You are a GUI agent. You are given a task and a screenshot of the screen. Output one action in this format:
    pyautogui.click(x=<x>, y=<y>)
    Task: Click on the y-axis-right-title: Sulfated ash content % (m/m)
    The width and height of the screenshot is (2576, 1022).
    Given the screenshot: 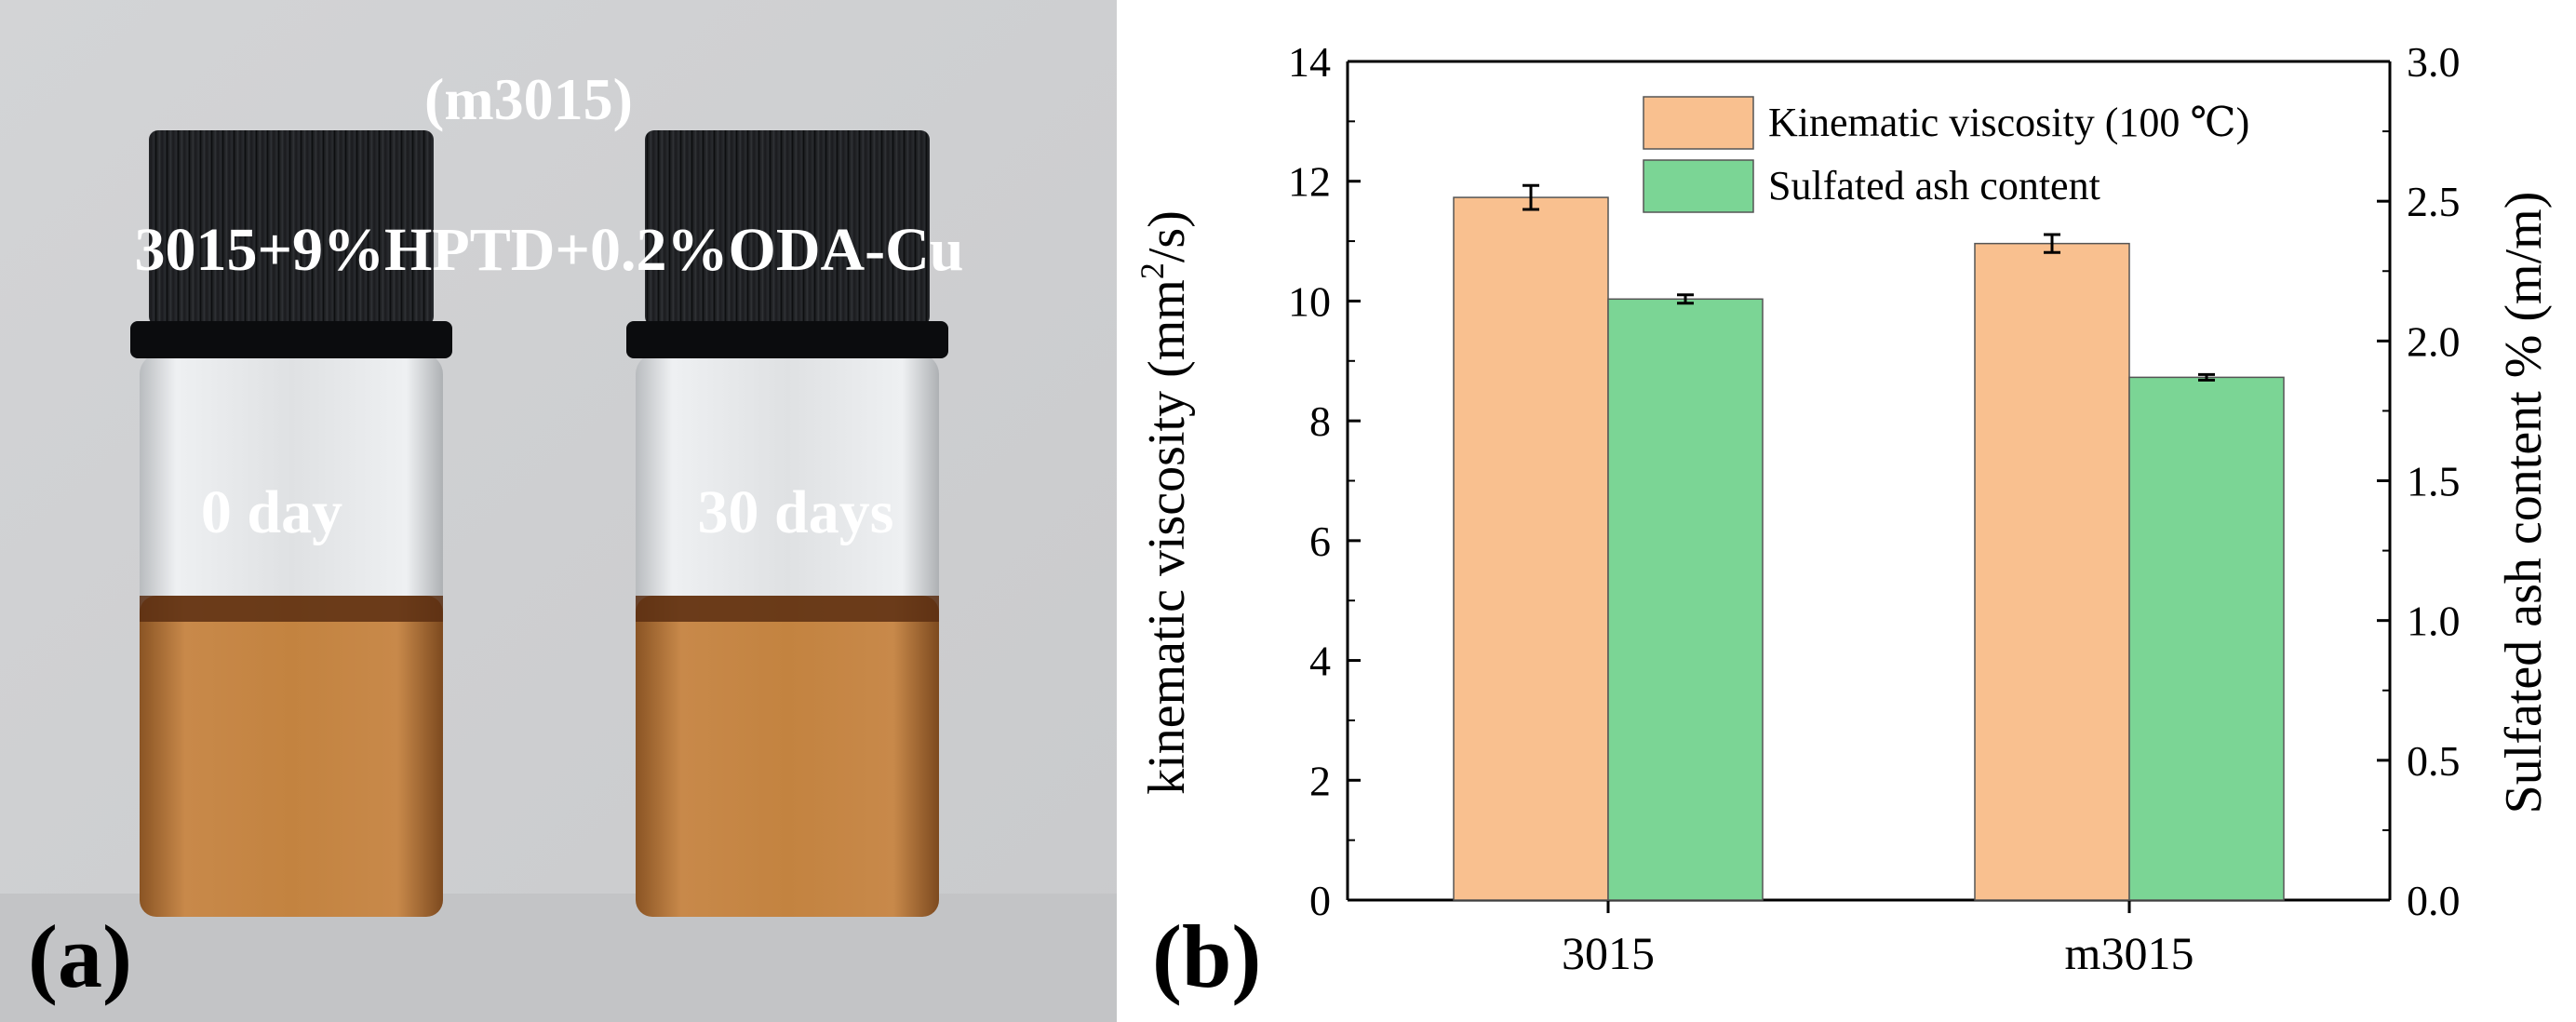 What is the action you would take?
    pyautogui.click(x=2524, y=503)
    